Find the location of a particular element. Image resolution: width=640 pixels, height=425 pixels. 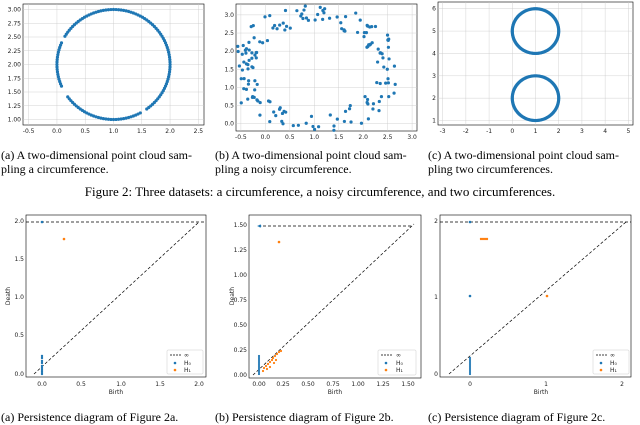

svg-text: 2.50 is located at coordinates (15, 37).